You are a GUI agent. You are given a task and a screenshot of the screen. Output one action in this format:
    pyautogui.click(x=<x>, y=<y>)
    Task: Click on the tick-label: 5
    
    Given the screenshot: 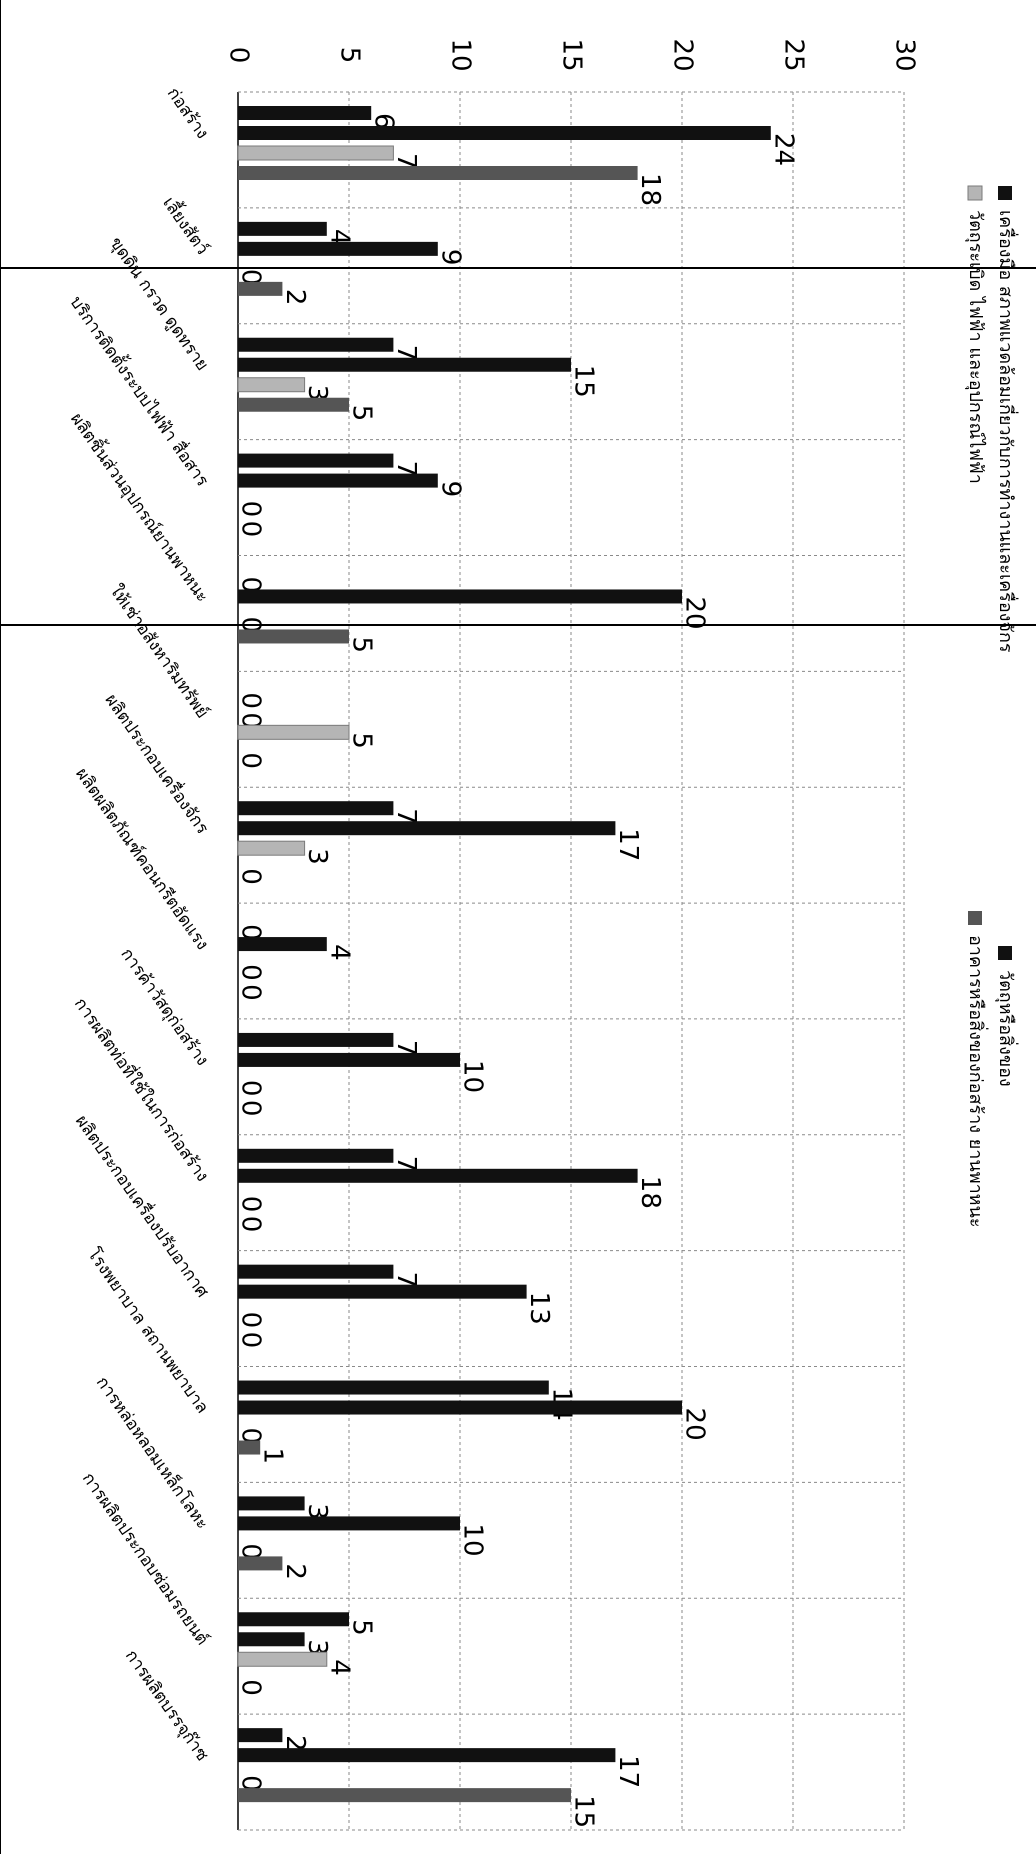 What is the action you would take?
    pyautogui.click(x=350, y=55)
    